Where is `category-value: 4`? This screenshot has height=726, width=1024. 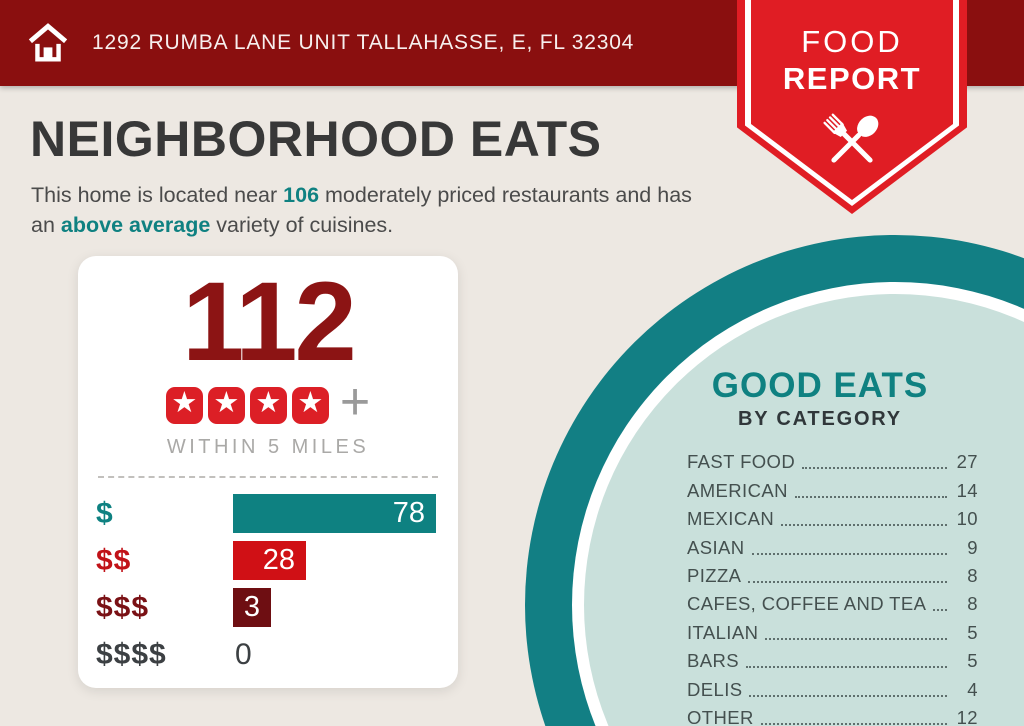 category-value: 4 is located at coordinates (972, 689).